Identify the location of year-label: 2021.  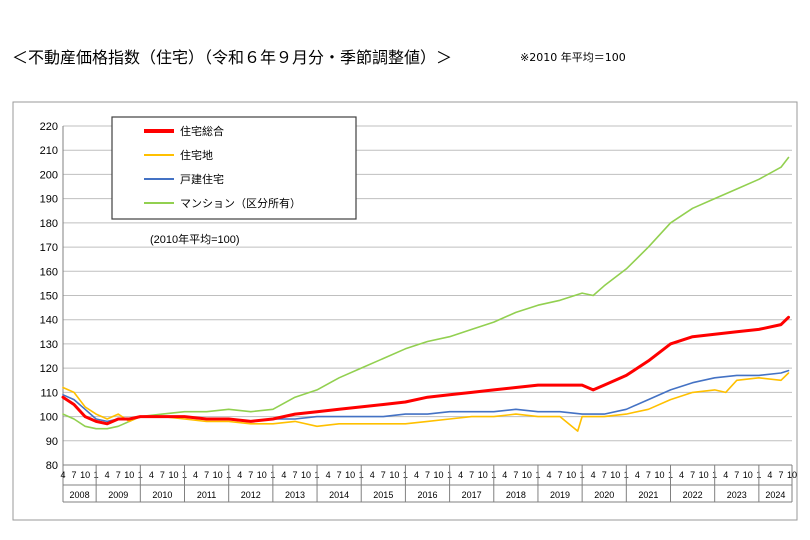
(648, 495).